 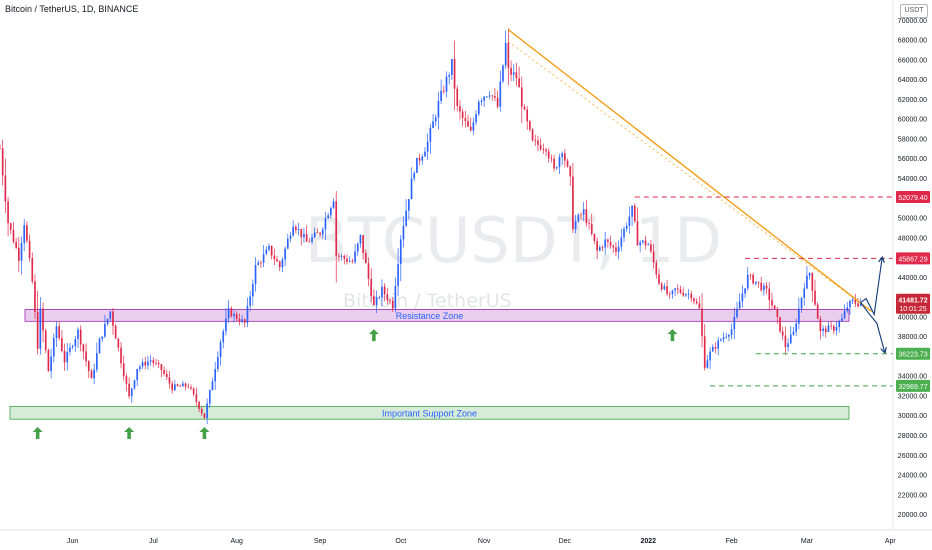 What do you see at coordinates (565, 541) in the screenshot?
I see `time-tick-label: Dec` at bounding box center [565, 541].